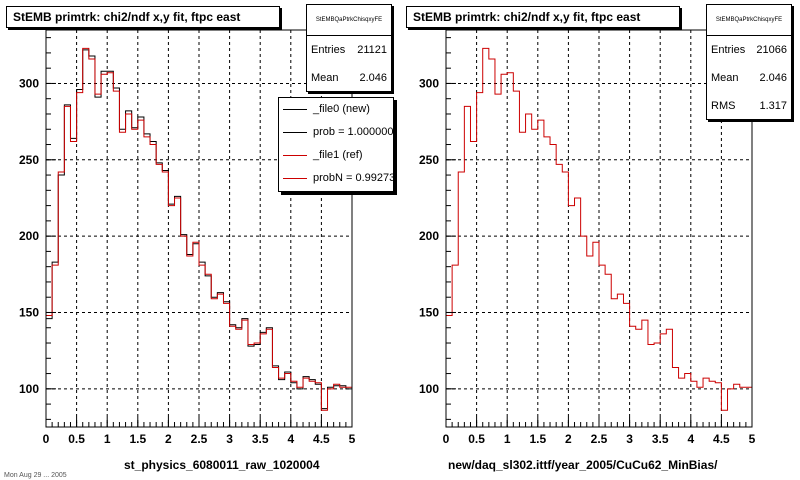 This screenshot has height=480, width=800. What do you see at coordinates (429, 160) in the screenshot?
I see `chart1-y-tick-label: 250` at bounding box center [429, 160].